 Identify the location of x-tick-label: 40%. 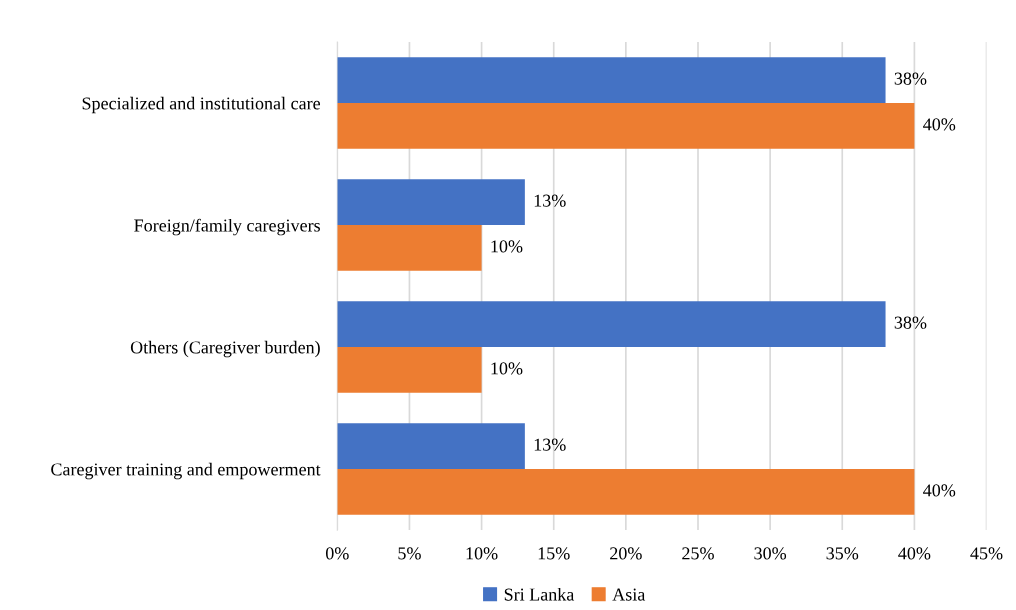
(914, 553).